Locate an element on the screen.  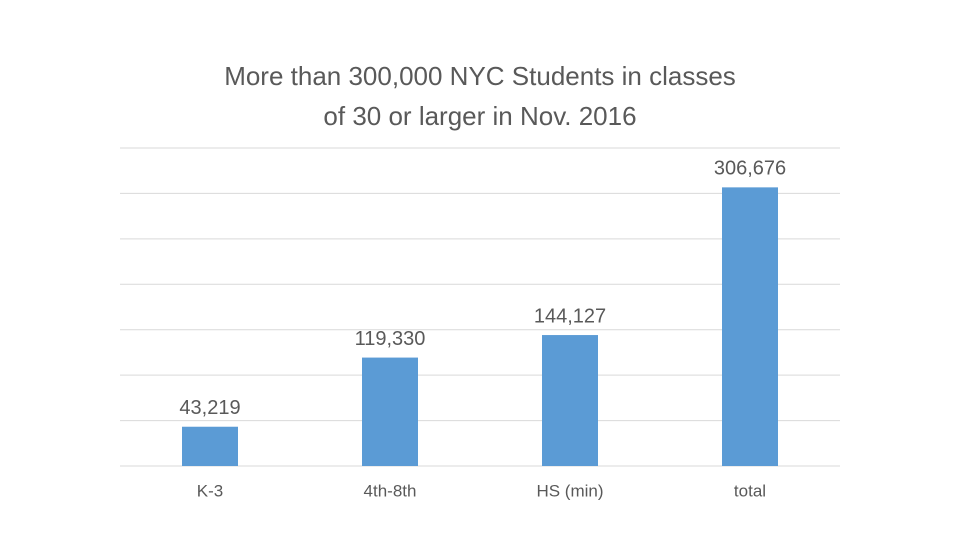
data-label: 144,127 is located at coordinates (570, 316).